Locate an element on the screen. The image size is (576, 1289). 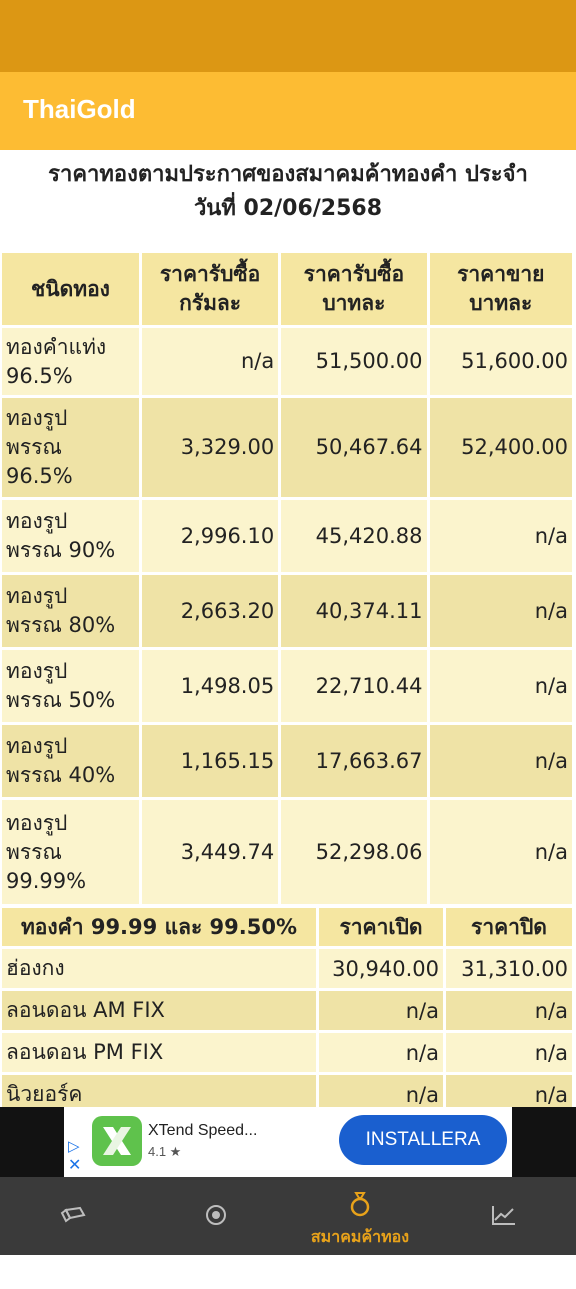
buy-gram-cell: 1,165.15 is located at coordinates (210, 761).